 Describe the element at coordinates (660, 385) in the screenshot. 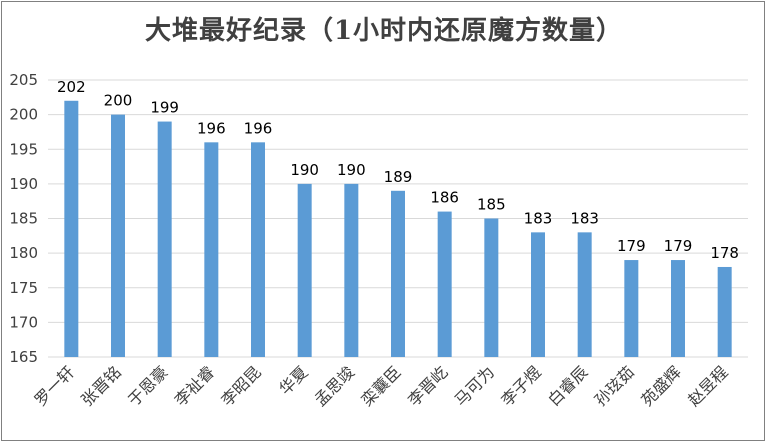

I see `x-category-label: 苑盛辉` at that location.